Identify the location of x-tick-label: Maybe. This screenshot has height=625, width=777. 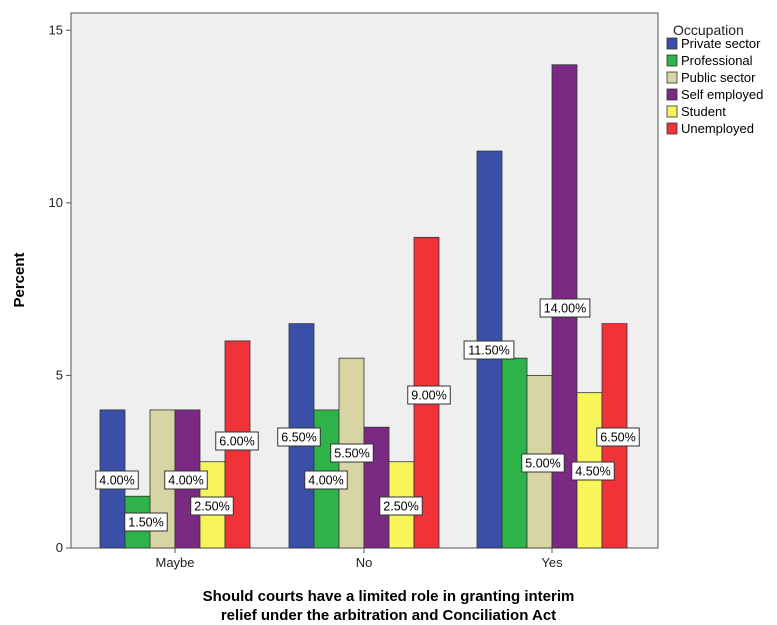
(174, 562).